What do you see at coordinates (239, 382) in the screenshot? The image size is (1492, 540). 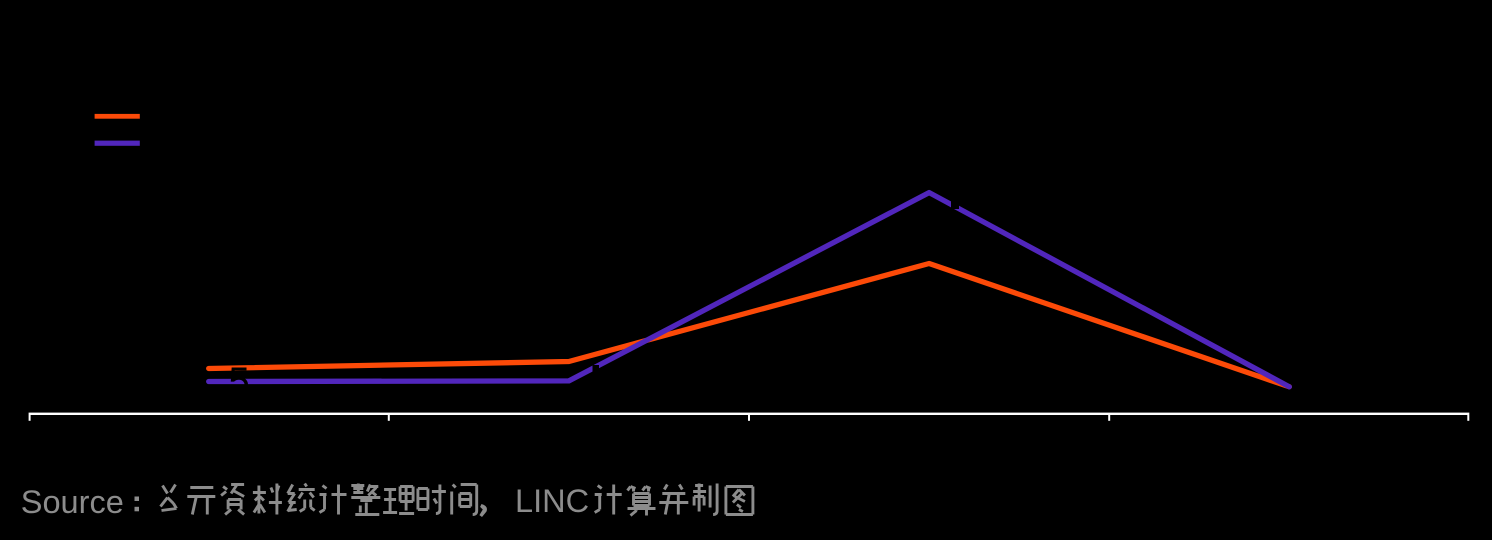 I see `svg-text: 5` at bounding box center [239, 382].